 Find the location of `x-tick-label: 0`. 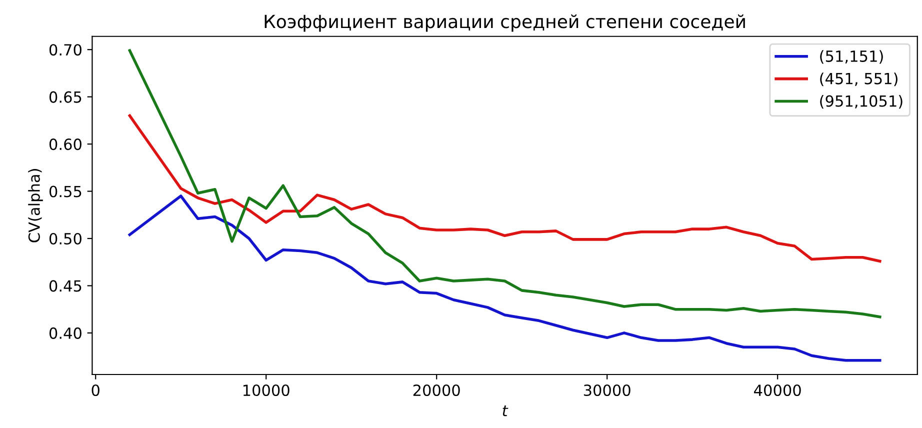

x-tick-label: 0 is located at coordinates (96, 390).